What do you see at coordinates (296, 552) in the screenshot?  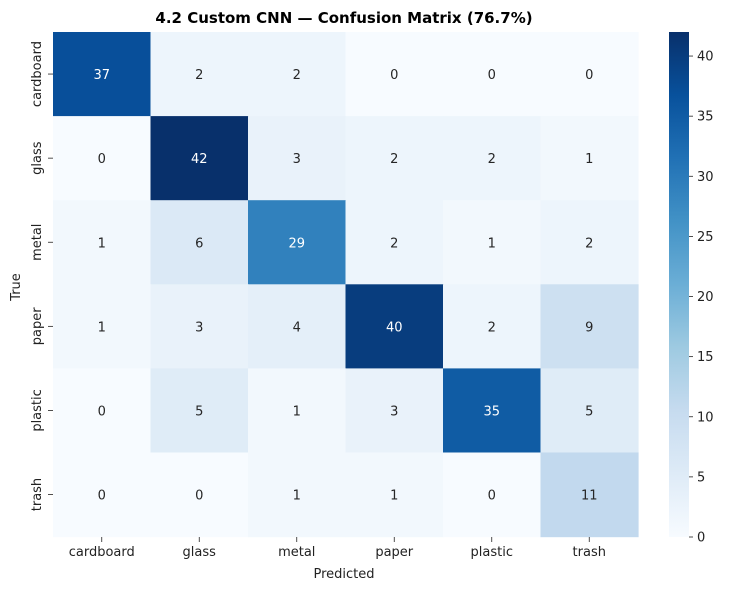 I see `x-tick-label: metal` at bounding box center [296, 552].